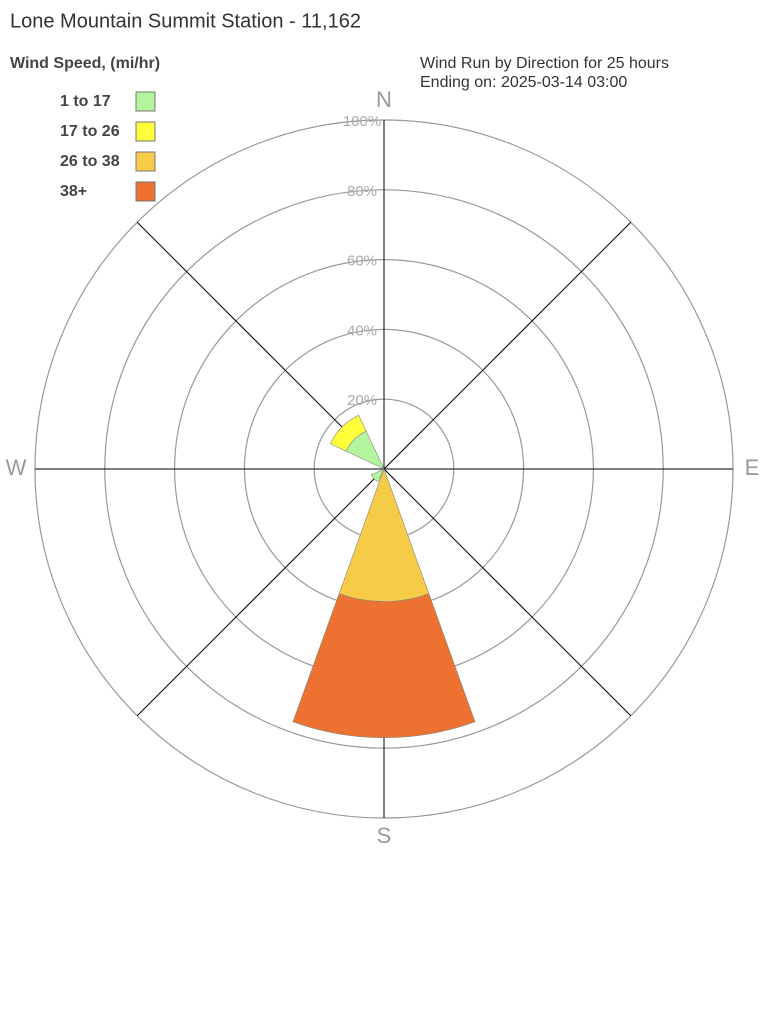 The height and width of the screenshot is (1013, 768). I want to click on chart-title: Lone Mountain Summit Station - 11,162, so click(185, 21).